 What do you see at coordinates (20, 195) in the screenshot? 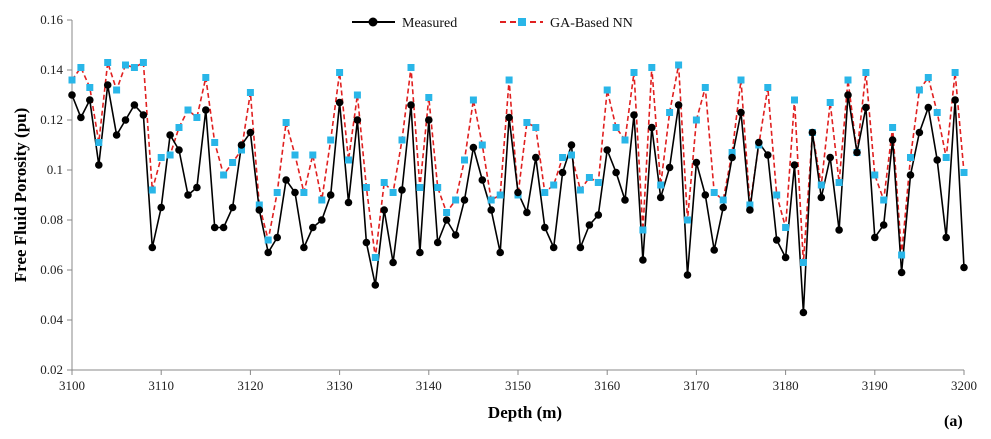
I see `y-axis-title: Free Fluid Porosity (pu)` at bounding box center [20, 195].